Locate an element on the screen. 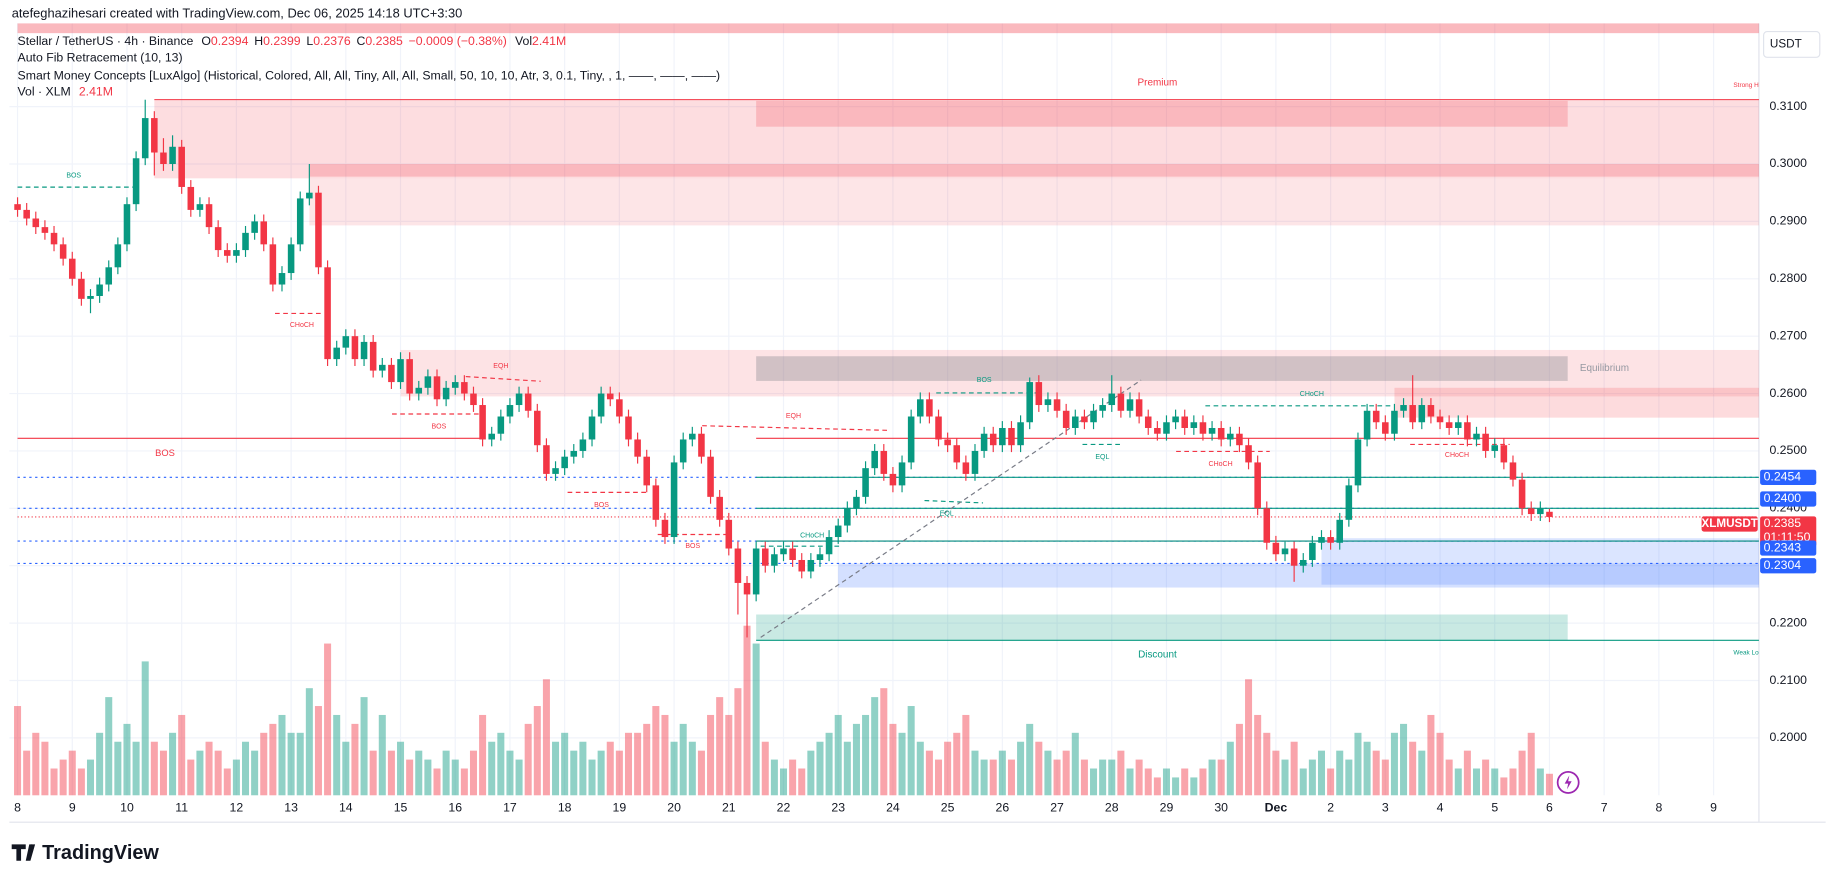  annotation: CHoCH is located at coordinates (812, 536).